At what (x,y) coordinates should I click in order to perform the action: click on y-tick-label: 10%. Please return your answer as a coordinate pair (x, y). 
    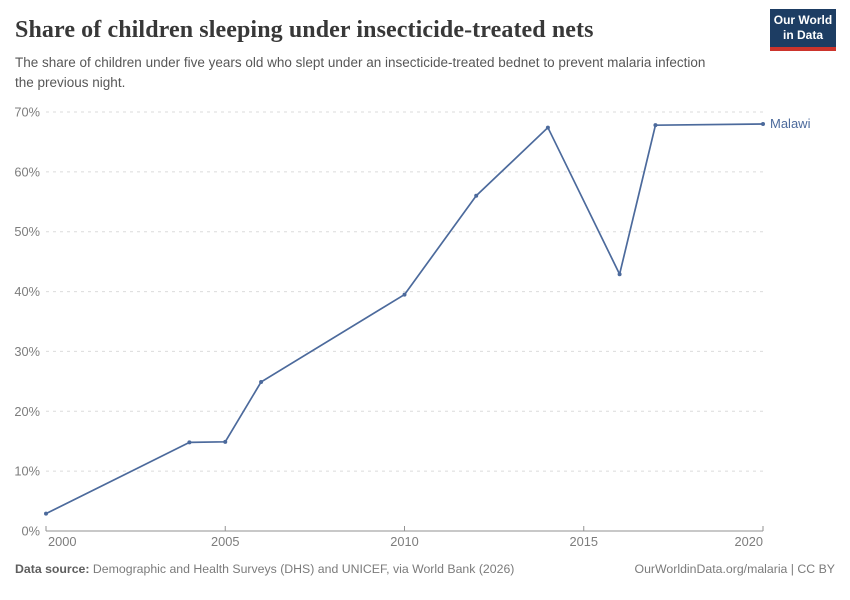
    Looking at the image, I should click on (27, 471).